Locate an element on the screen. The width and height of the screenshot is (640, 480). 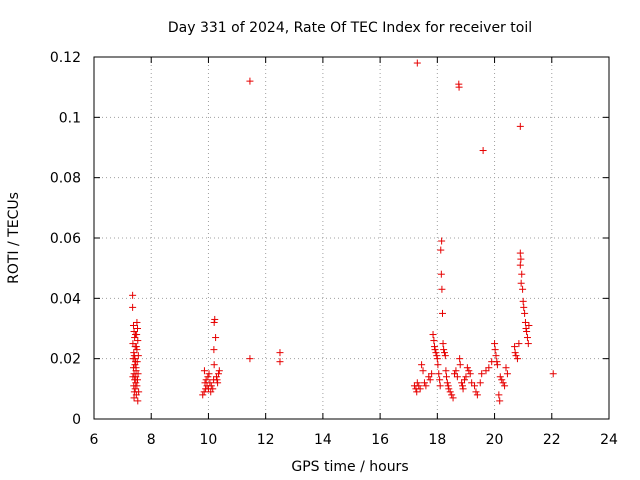
x-tick-label: 24 is located at coordinates (609, 440).